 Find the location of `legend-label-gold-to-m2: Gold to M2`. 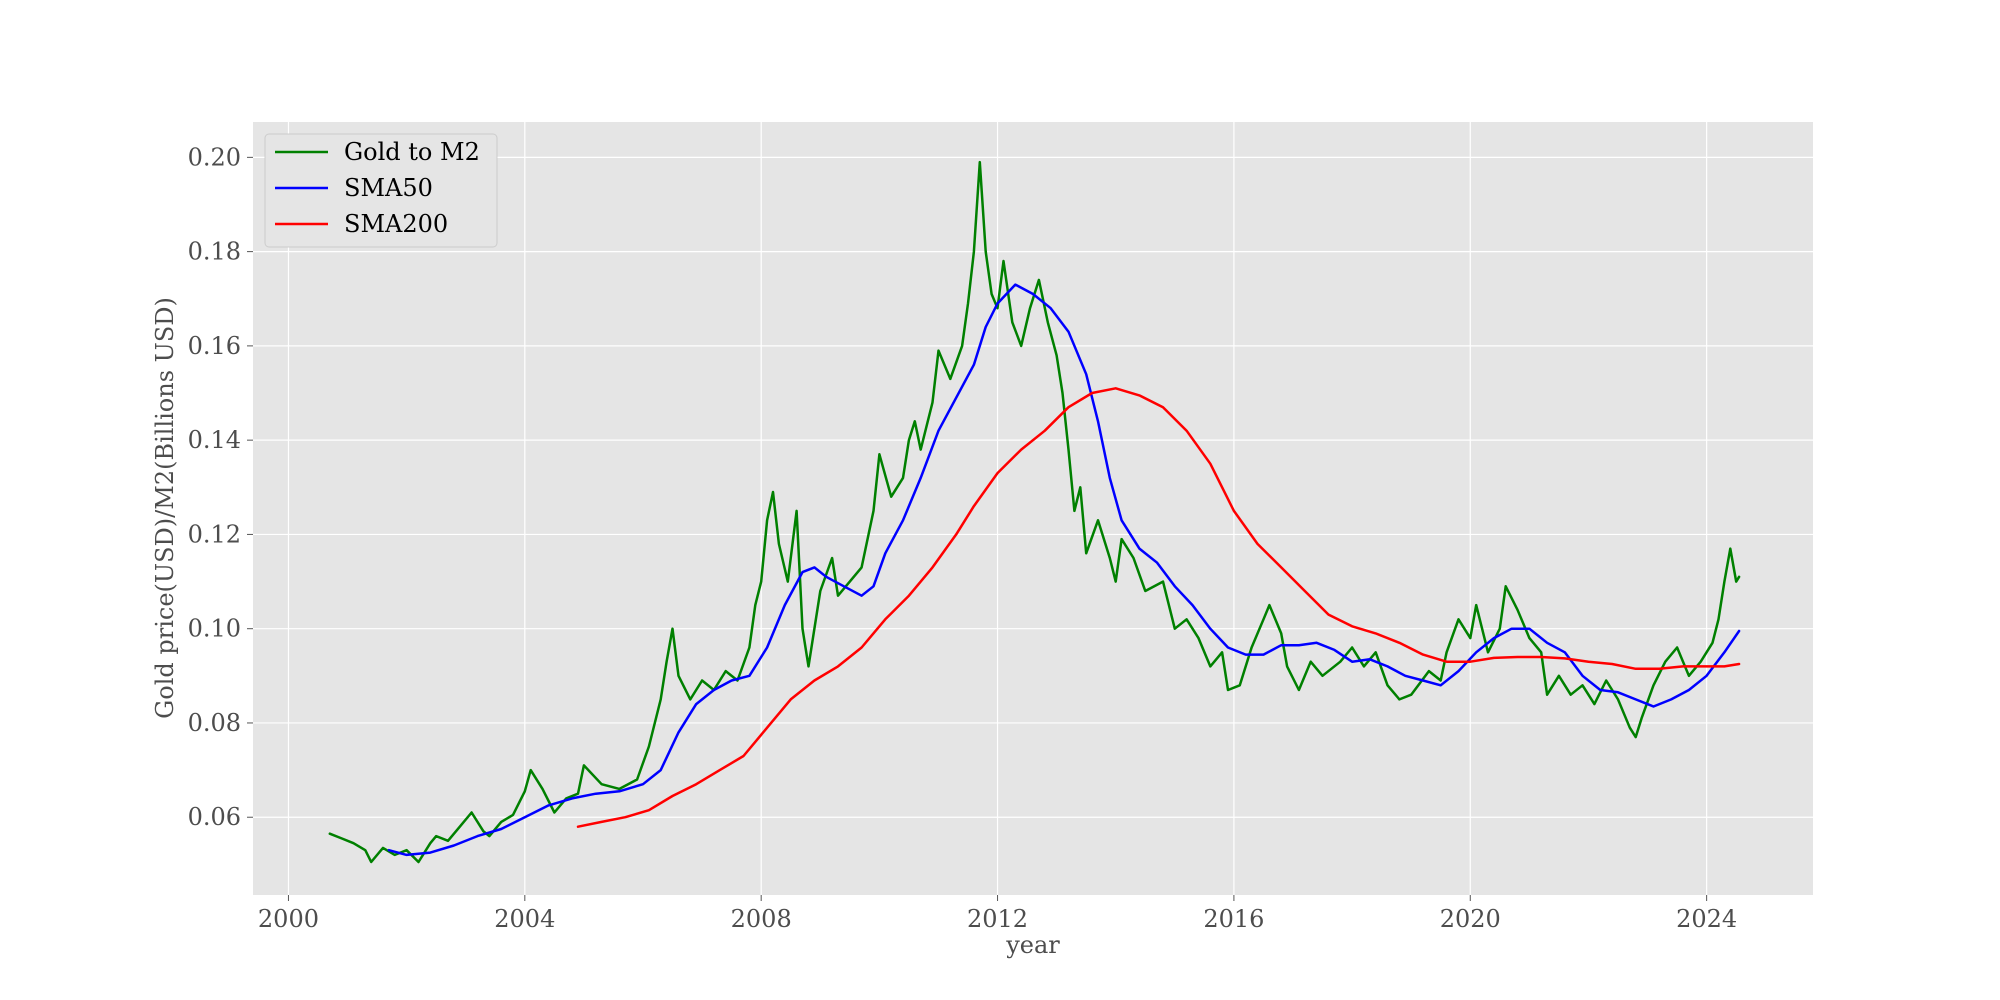

legend-label-gold-to-m2: Gold to M2 is located at coordinates (412, 152).